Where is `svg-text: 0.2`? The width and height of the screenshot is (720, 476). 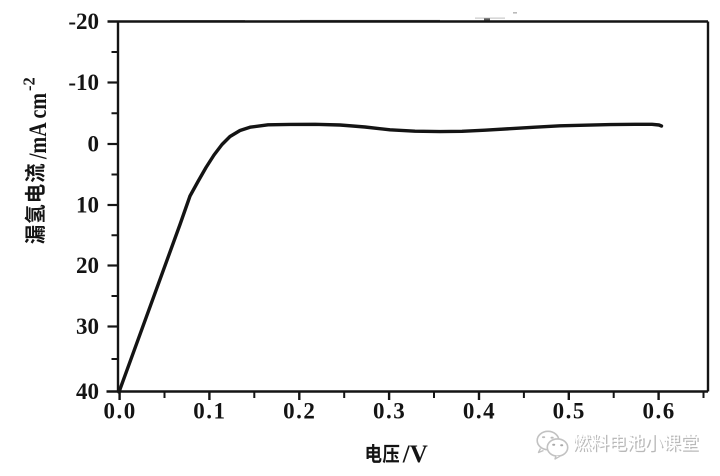 svg-text: 0.2 is located at coordinates (299, 411).